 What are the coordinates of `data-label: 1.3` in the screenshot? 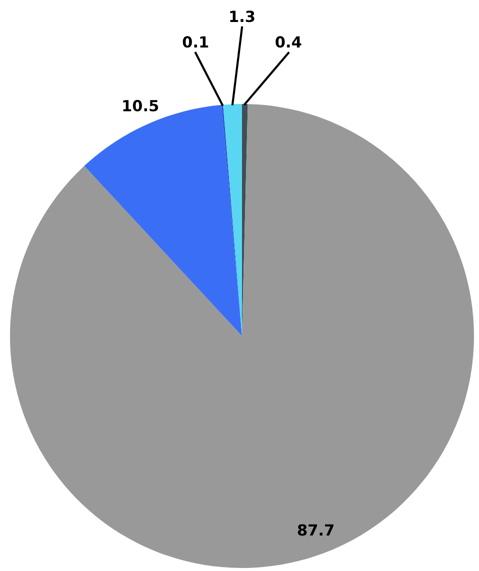 It's located at (242, 16).